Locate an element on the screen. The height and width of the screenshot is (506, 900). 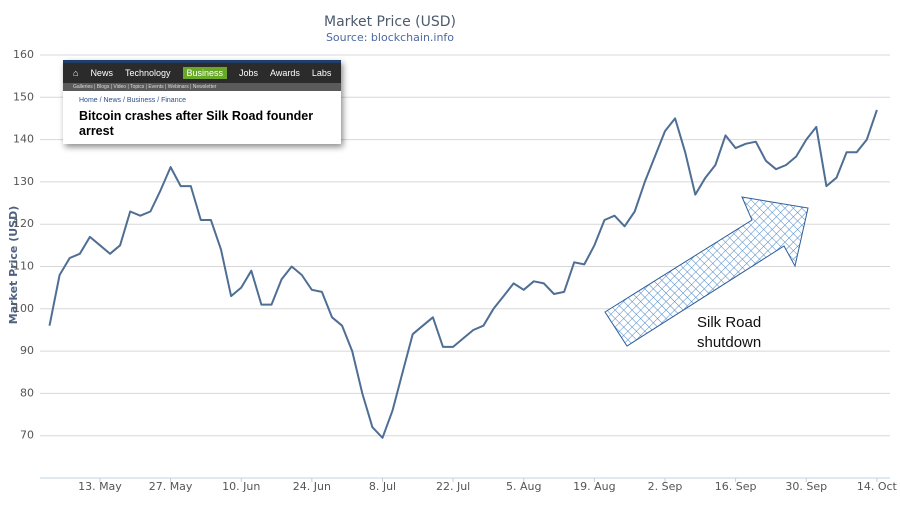
y-tick-label: 160 is located at coordinates (23, 54).